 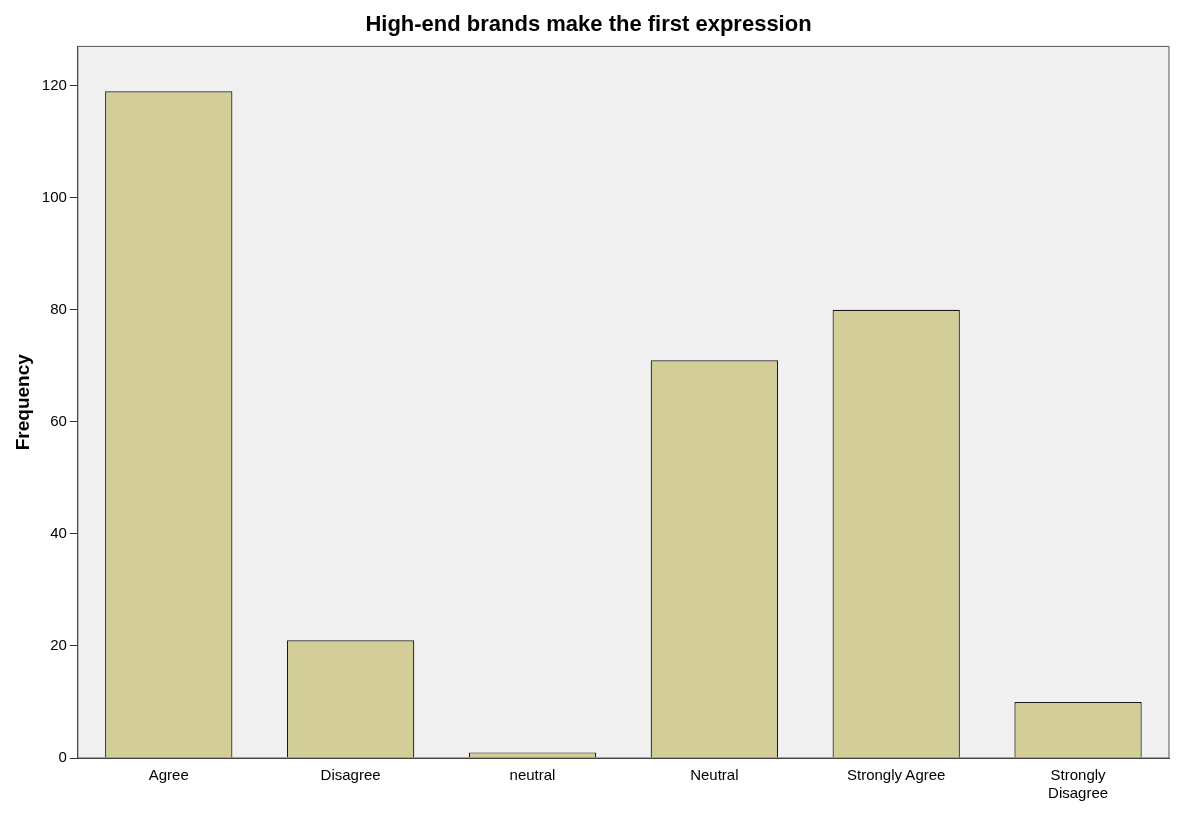 What do you see at coordinates (714, 775) in the screenshot?
I see `x-tick-label: Neutral` at bounding box center [714, 775].